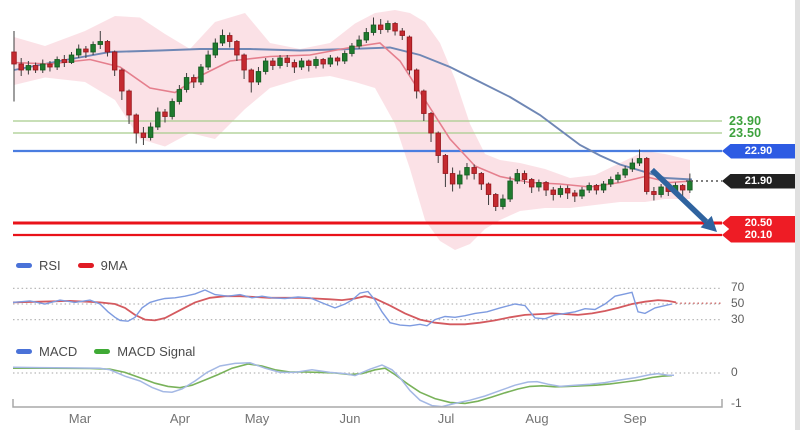 The width and height of the screenshot is (800, 430). Describe the element at coordinates (38, 265) in the screenshot. I see `legend-item-rsi: RSI` at that location.